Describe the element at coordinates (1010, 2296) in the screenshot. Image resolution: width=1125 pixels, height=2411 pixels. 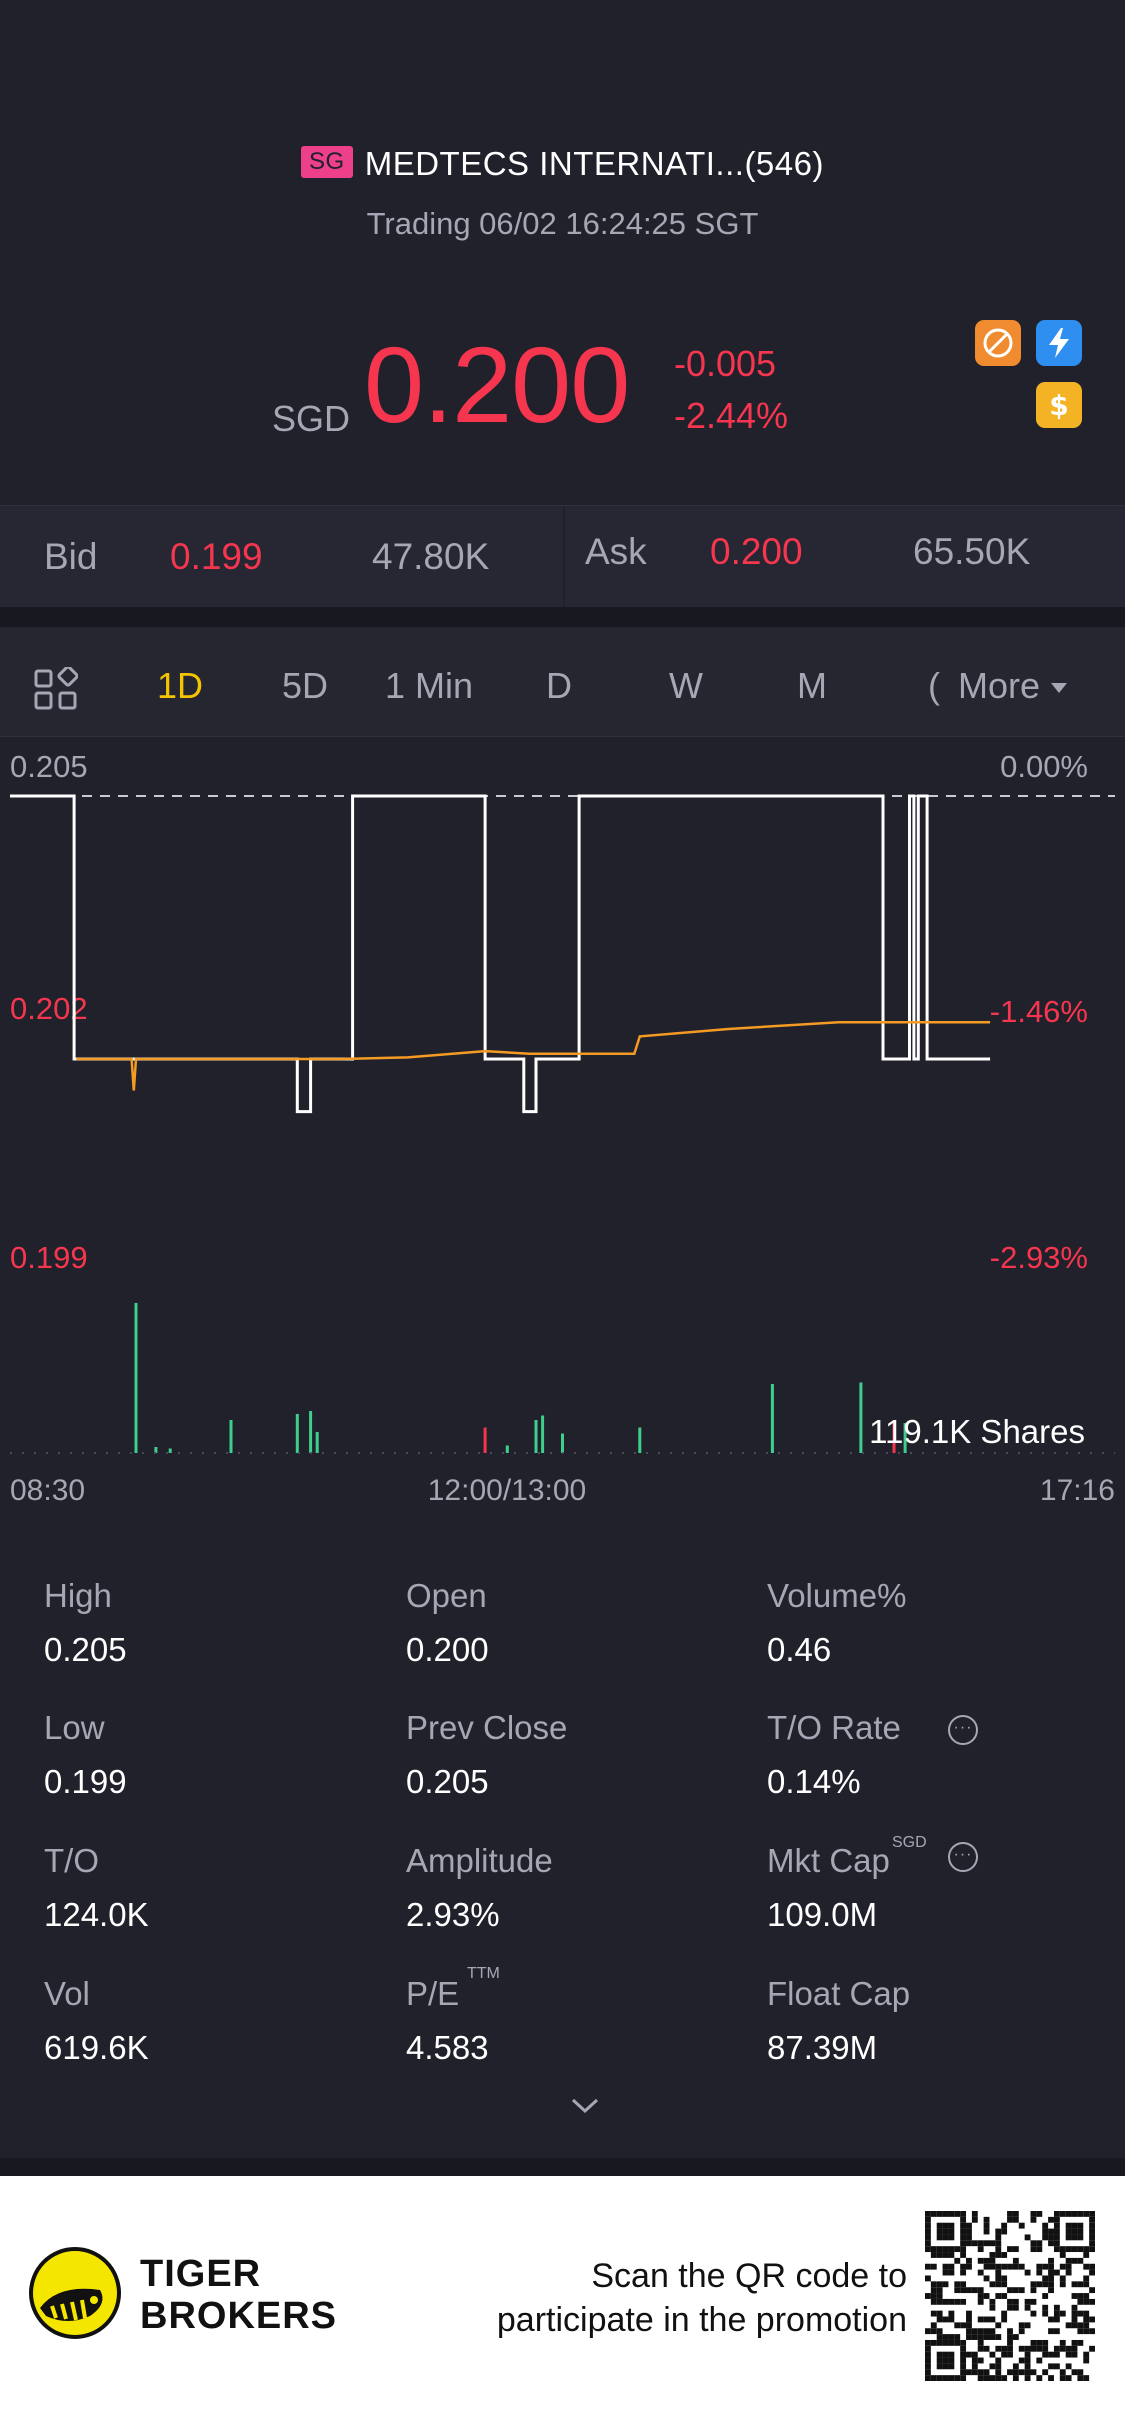
I see `qr-code` at that location.